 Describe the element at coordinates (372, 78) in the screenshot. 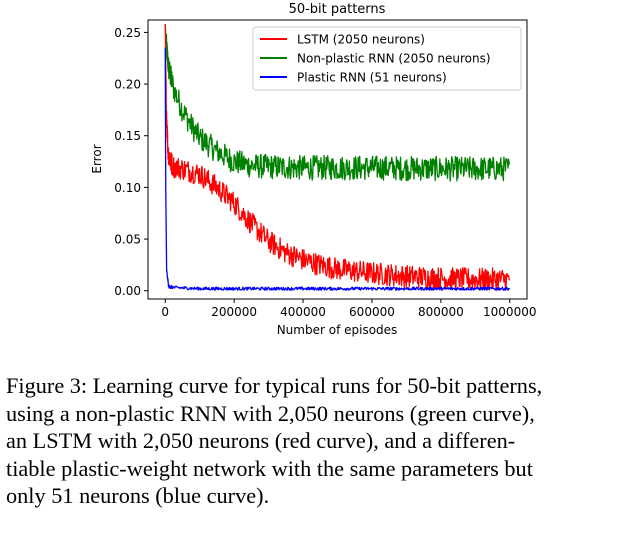

I see `legend-label-plastic-rnn: Plastic RNN (51 neurons)` at that location.